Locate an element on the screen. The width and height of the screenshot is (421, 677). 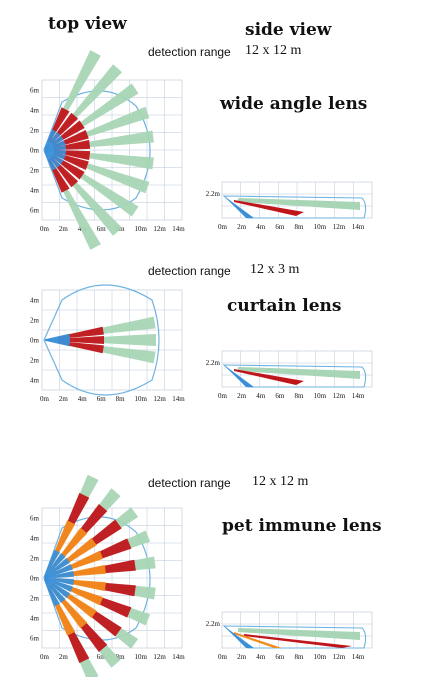
side-view-grid is located at coordinates (297, 369).